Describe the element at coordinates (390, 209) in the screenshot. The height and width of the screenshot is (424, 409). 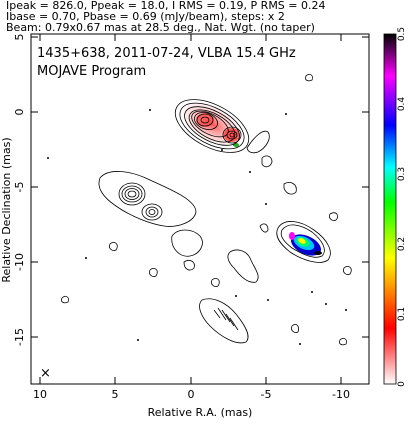
I see `colorbar-scale` at that location.